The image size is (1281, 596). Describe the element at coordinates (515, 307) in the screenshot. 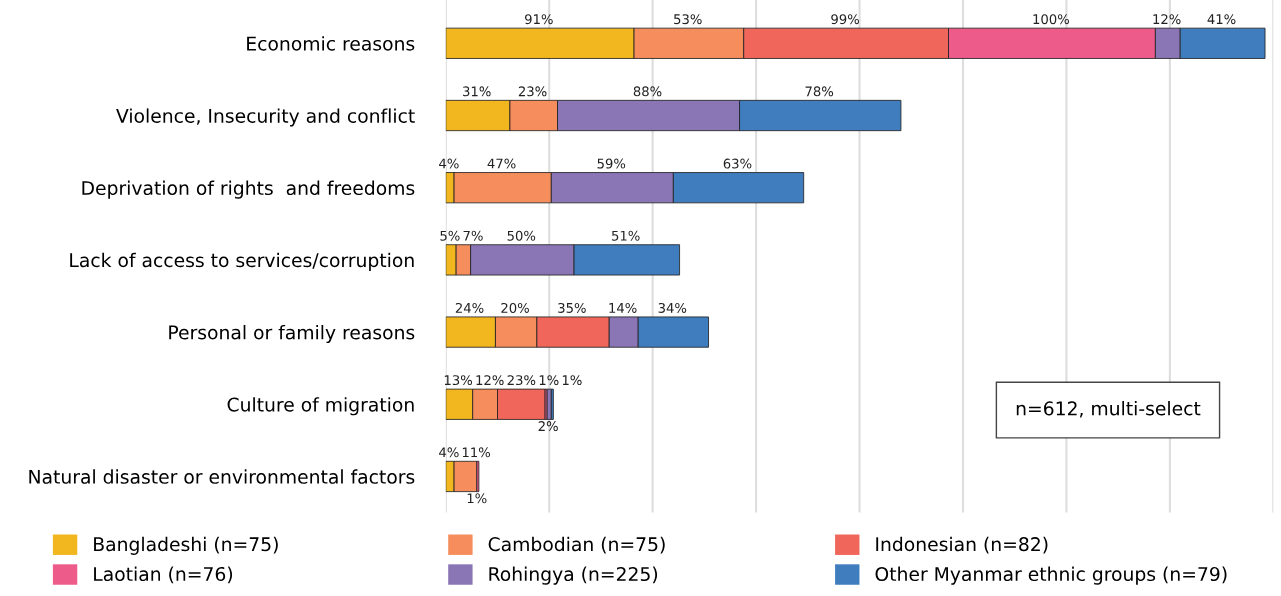

I see `data-label: 20%` at that location.